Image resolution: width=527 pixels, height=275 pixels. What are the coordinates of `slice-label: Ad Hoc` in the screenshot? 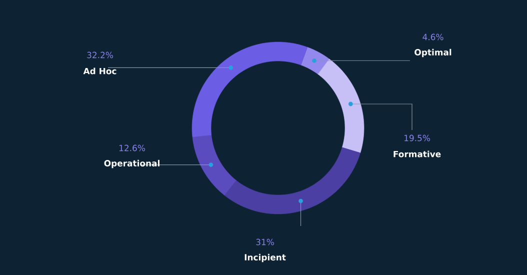 It's located at (99, 71).